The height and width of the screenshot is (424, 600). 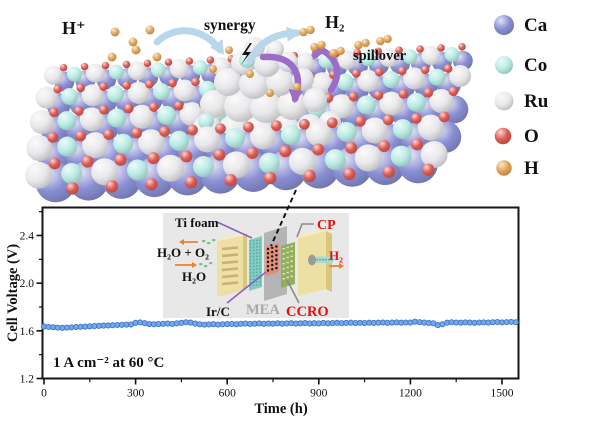 What do you see at coordinates (245, 262) in the screenshot?
I see `anode-plate-side` at bounding box center [245, 262].